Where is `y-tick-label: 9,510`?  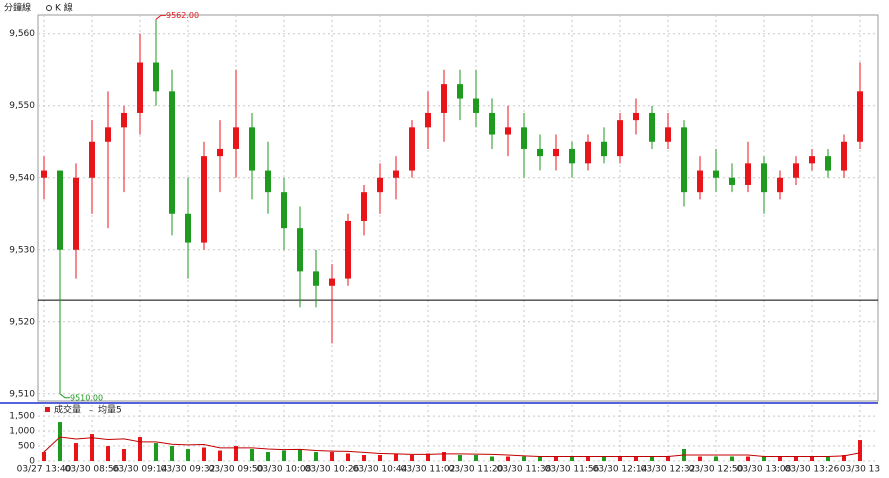
y-tick-label: 9,510 is located at coordinates (22, 394).